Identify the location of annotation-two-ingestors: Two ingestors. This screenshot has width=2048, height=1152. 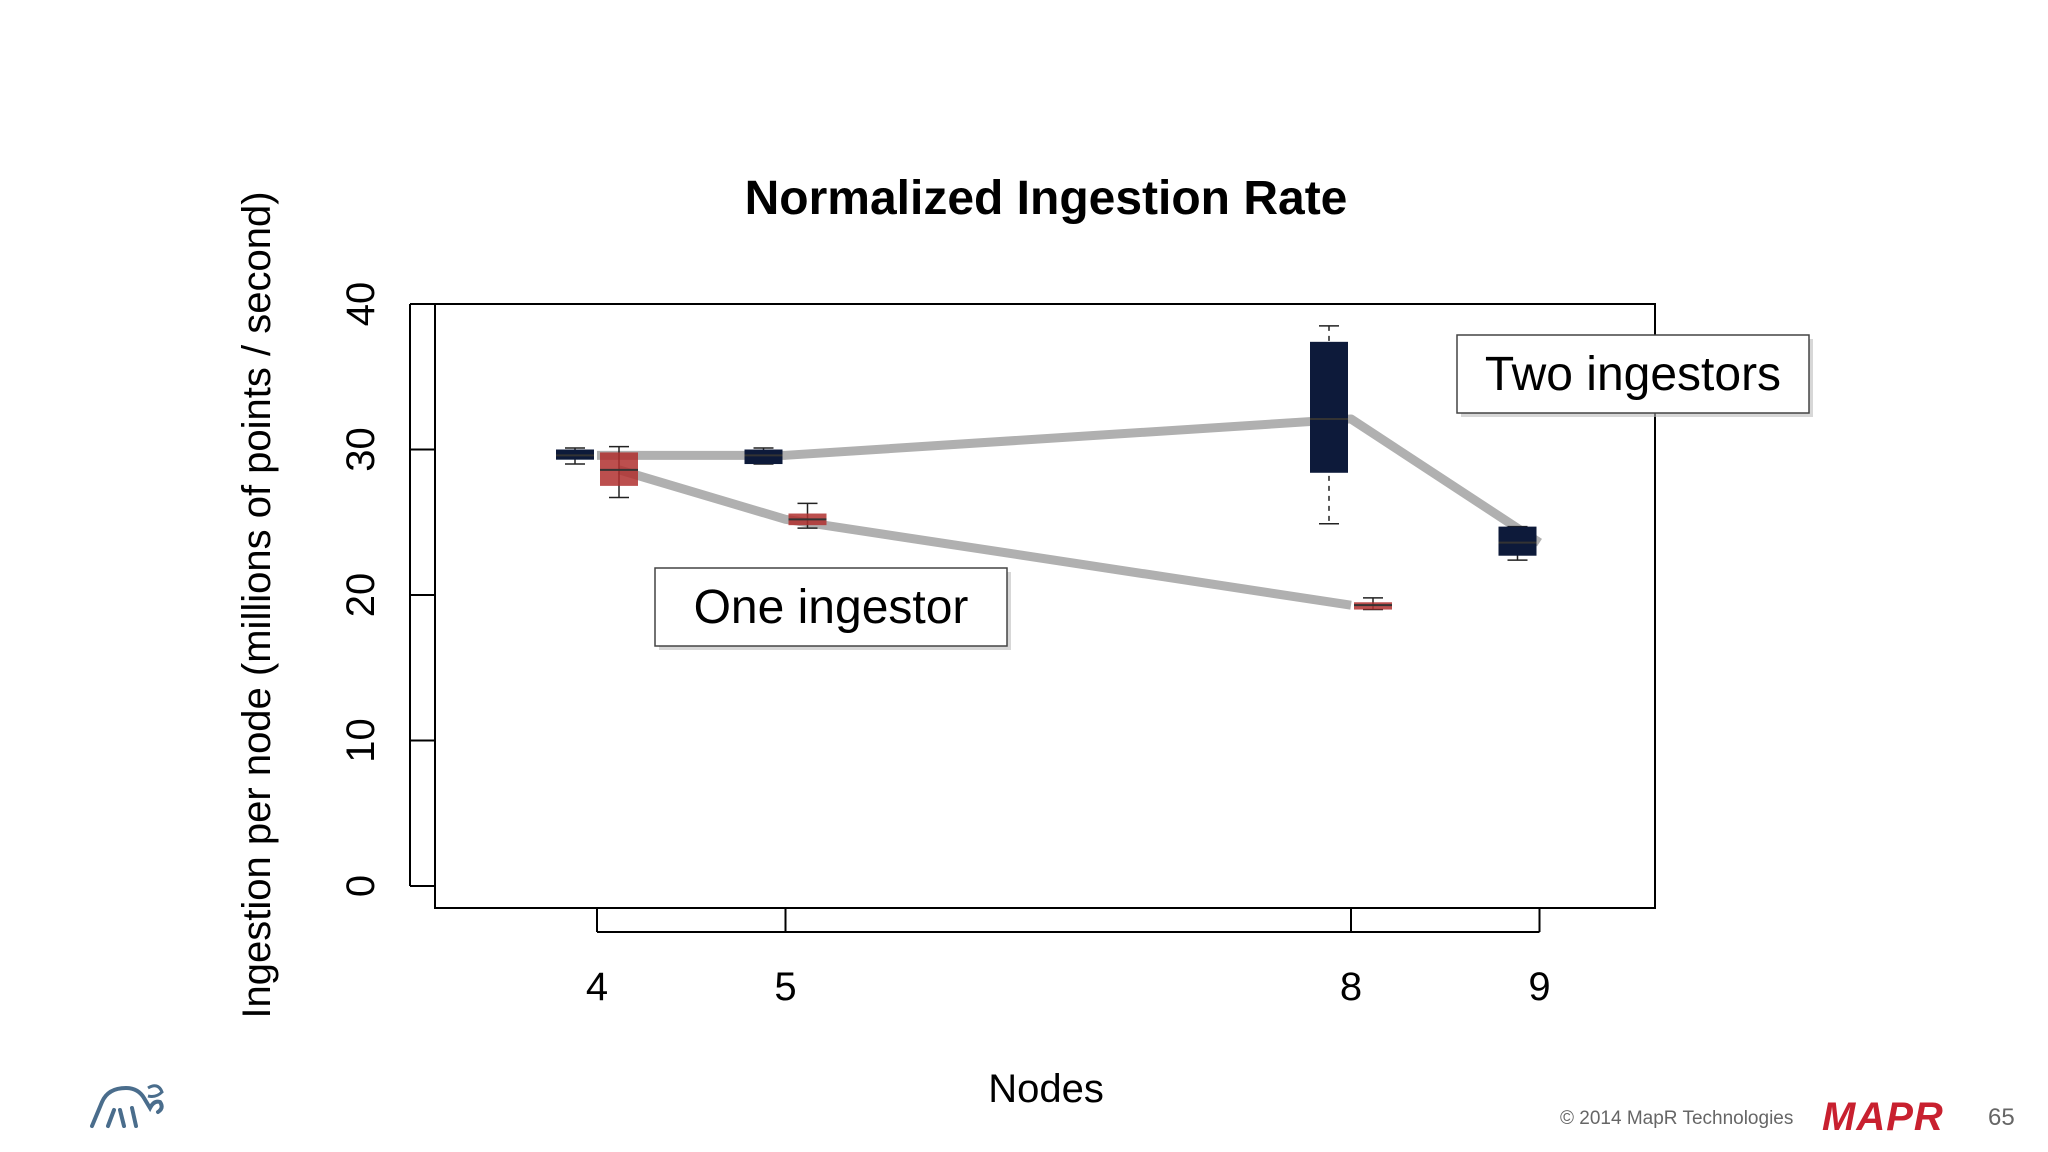
(1634, 375).